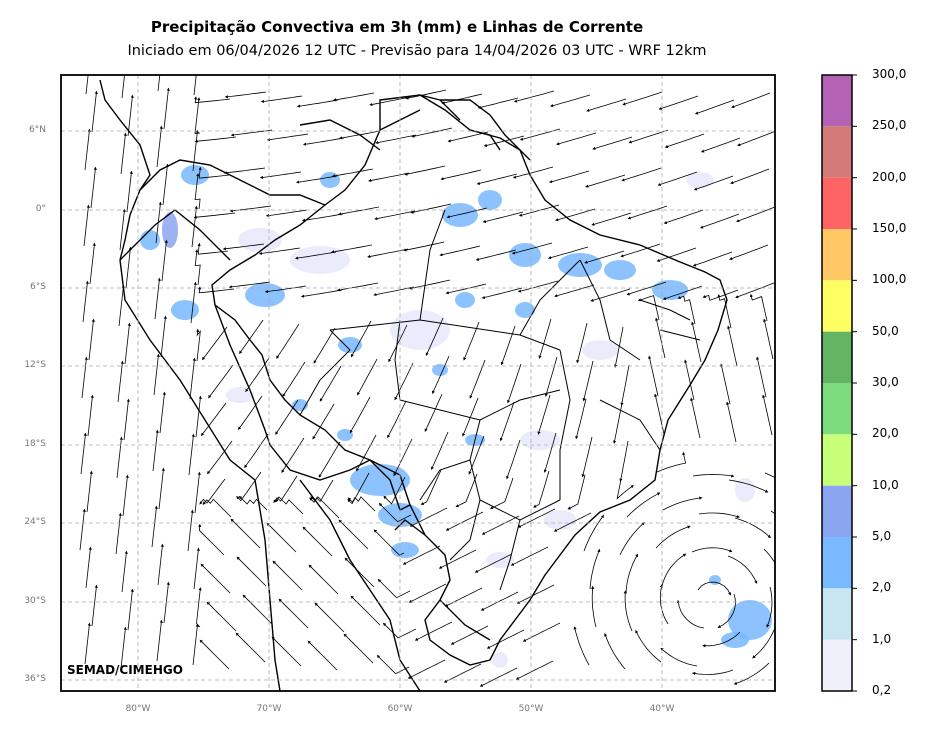 This screenshot has width=931, height=735. Describe the element at coordinates (885, 433) in the screenshot. I see `colorbar-label: 20,0` at that location.